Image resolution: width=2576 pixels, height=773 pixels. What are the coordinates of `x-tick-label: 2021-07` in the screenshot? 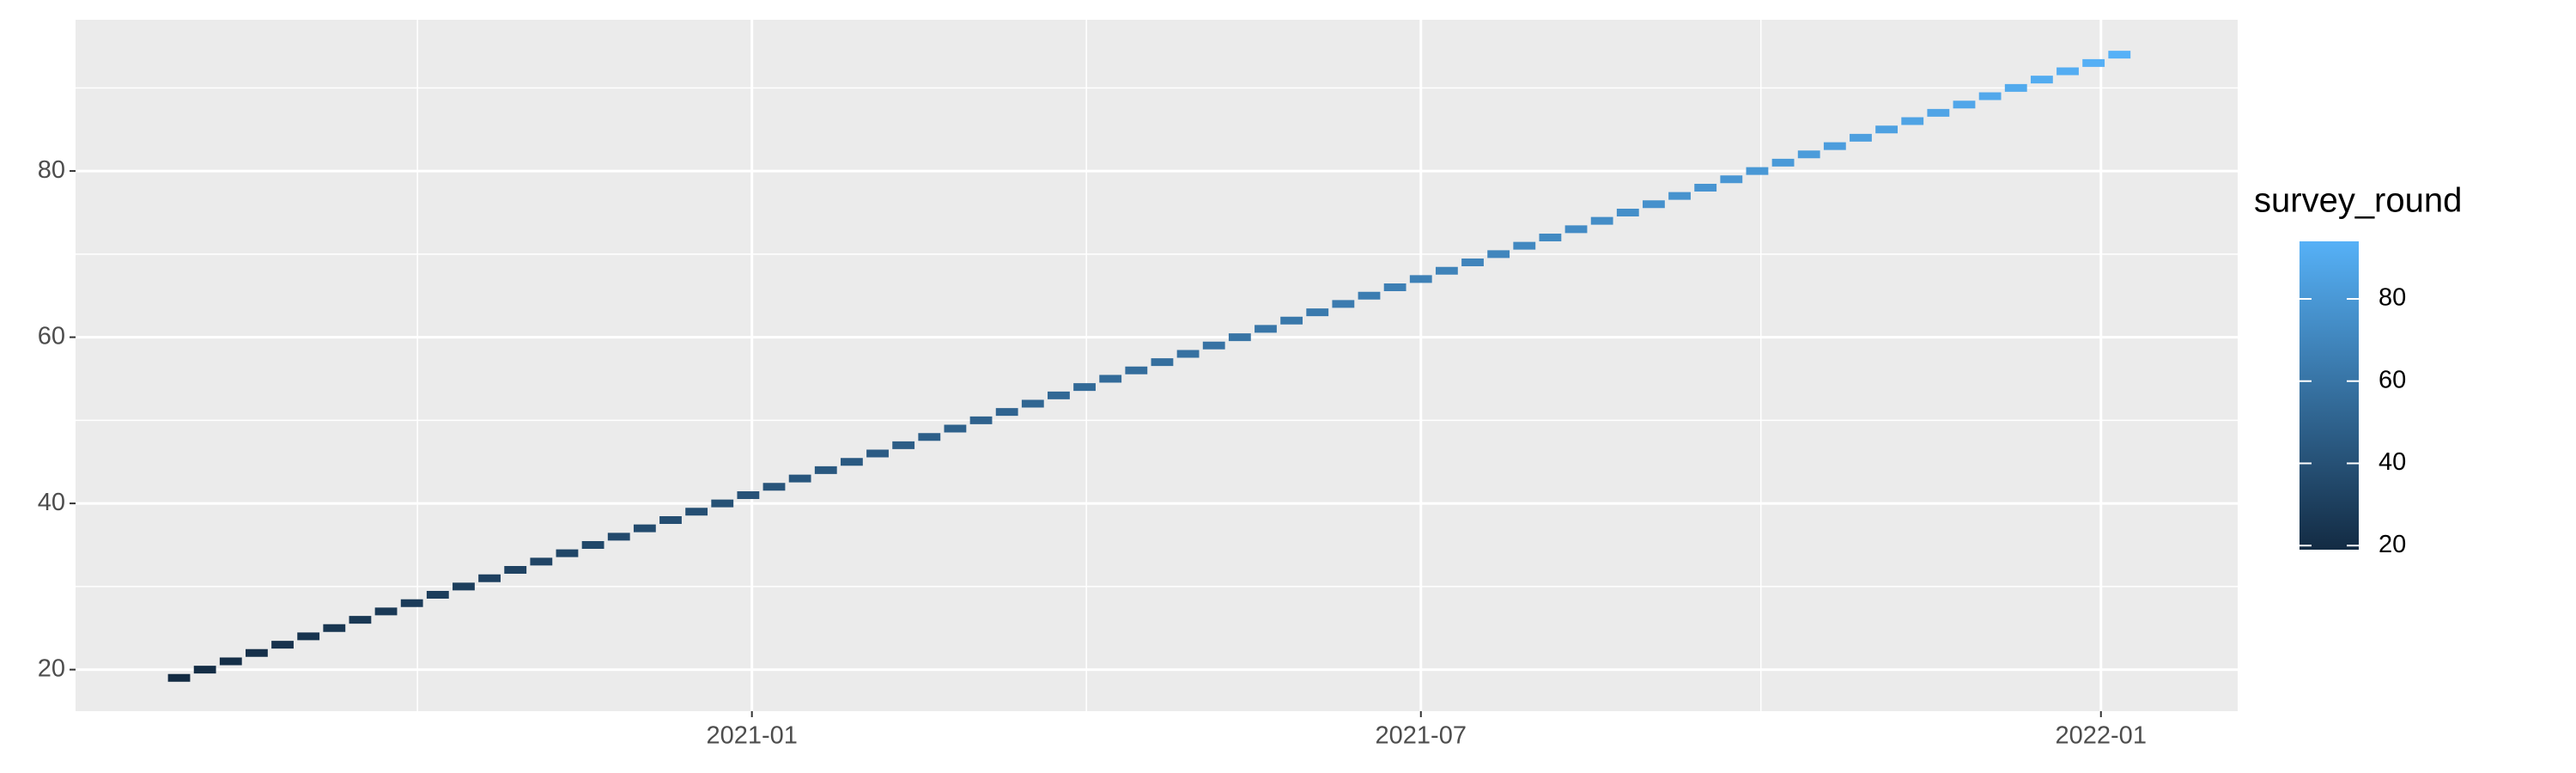 It's located at (1422, 736).